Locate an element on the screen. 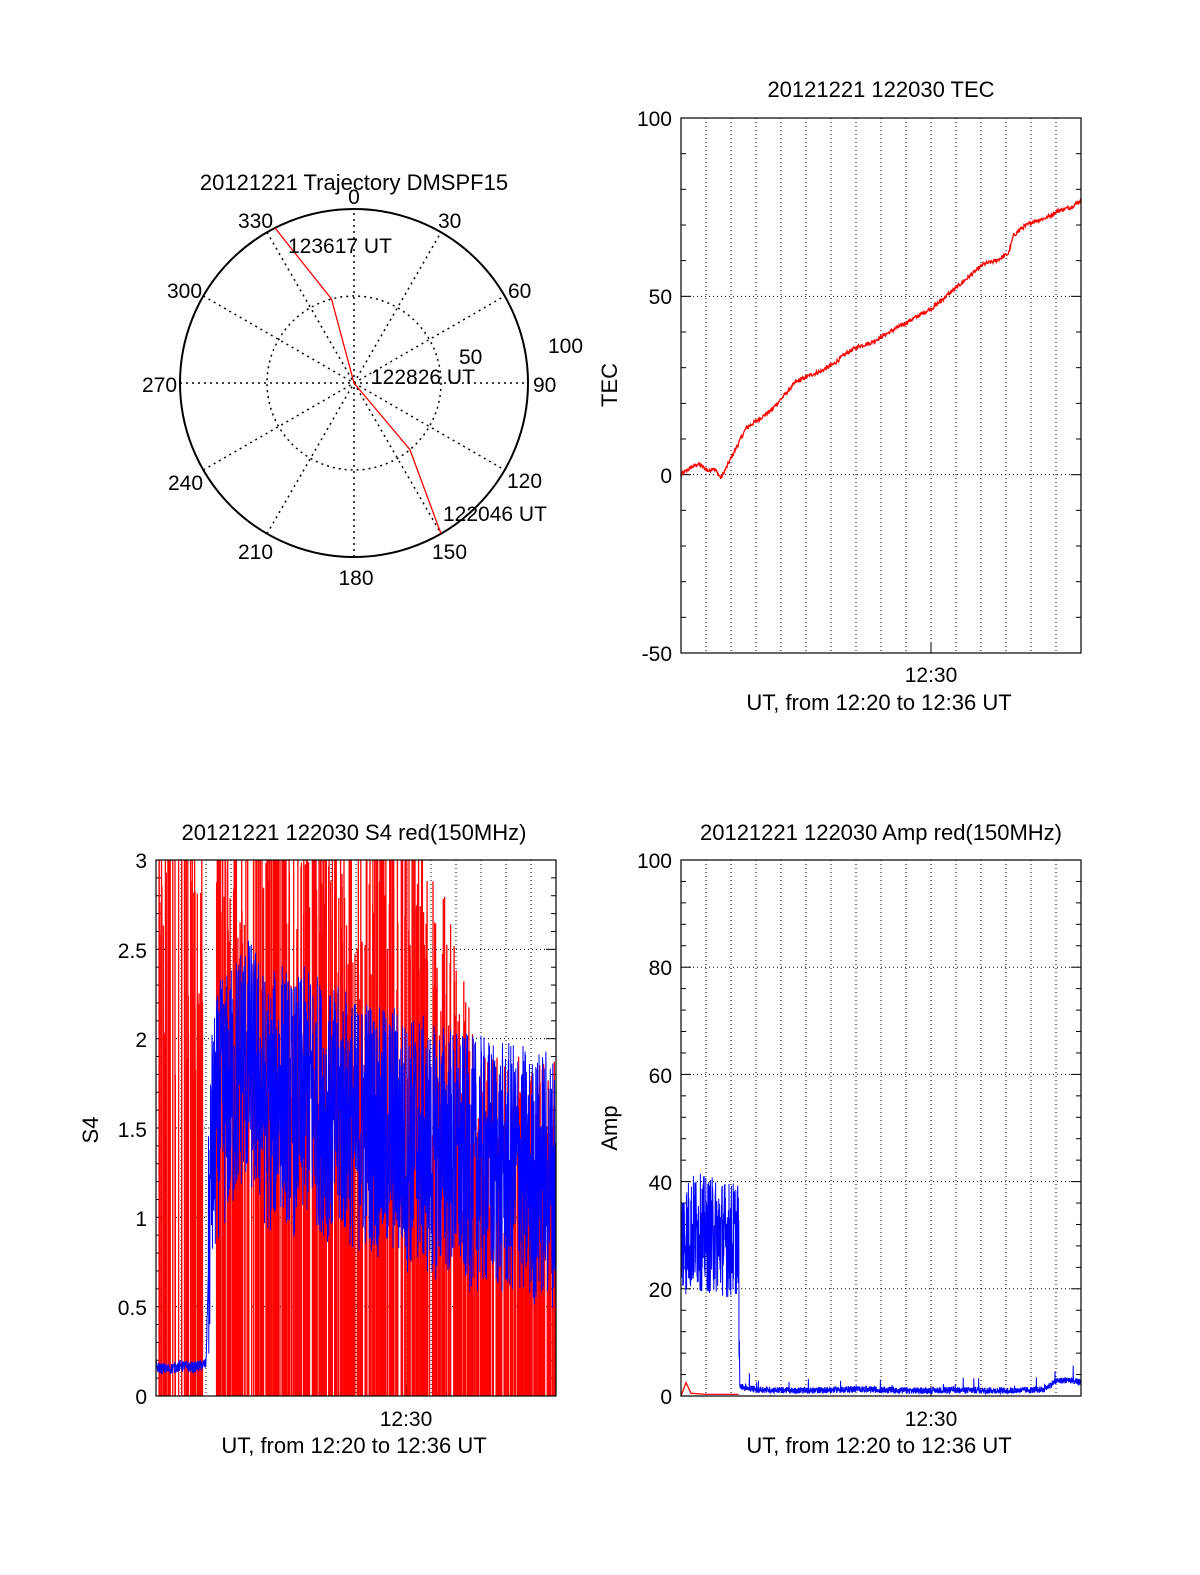  s4-ytick-1-5: 1.5 is located at coordinates (132, 1130).